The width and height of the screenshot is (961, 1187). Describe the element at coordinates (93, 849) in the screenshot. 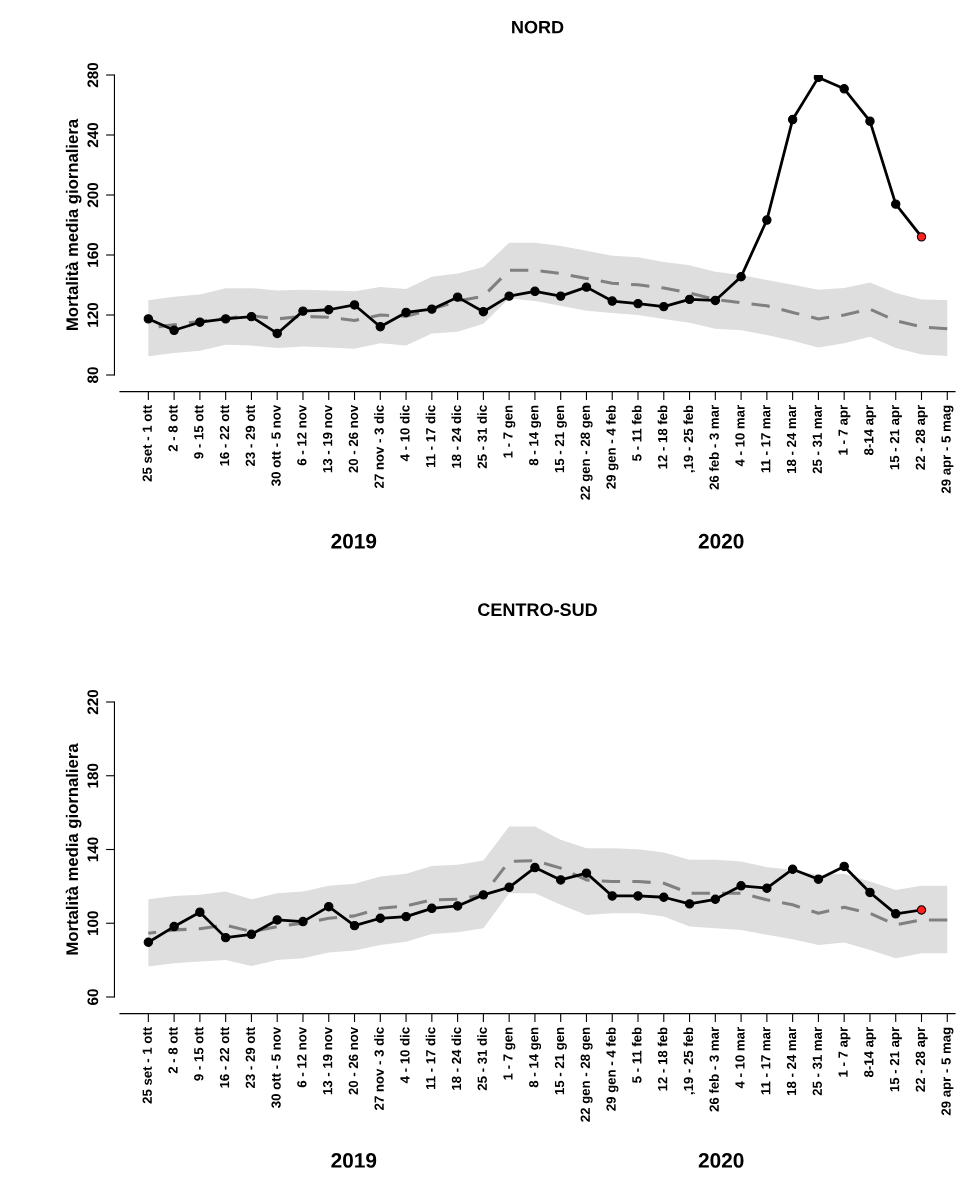

I see `y-tick-label: 140` at that location.